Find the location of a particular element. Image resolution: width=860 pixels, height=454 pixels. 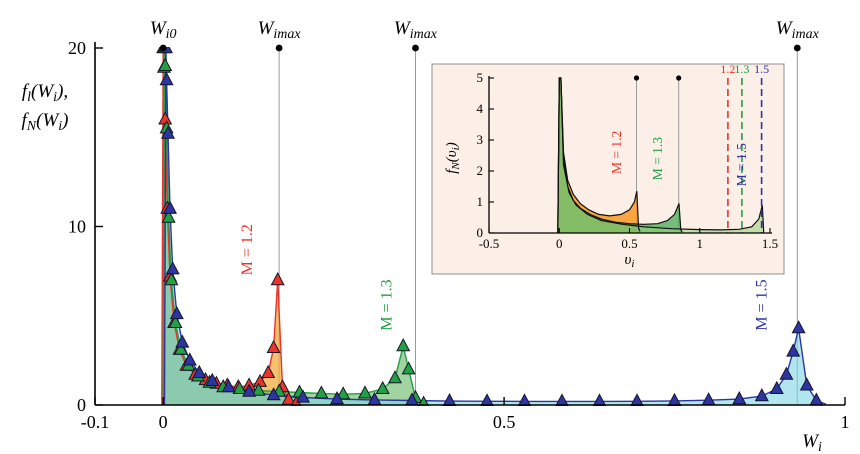

inset-series-label-m-1-3: M = 1.3 is located at coordinates (657, 158).